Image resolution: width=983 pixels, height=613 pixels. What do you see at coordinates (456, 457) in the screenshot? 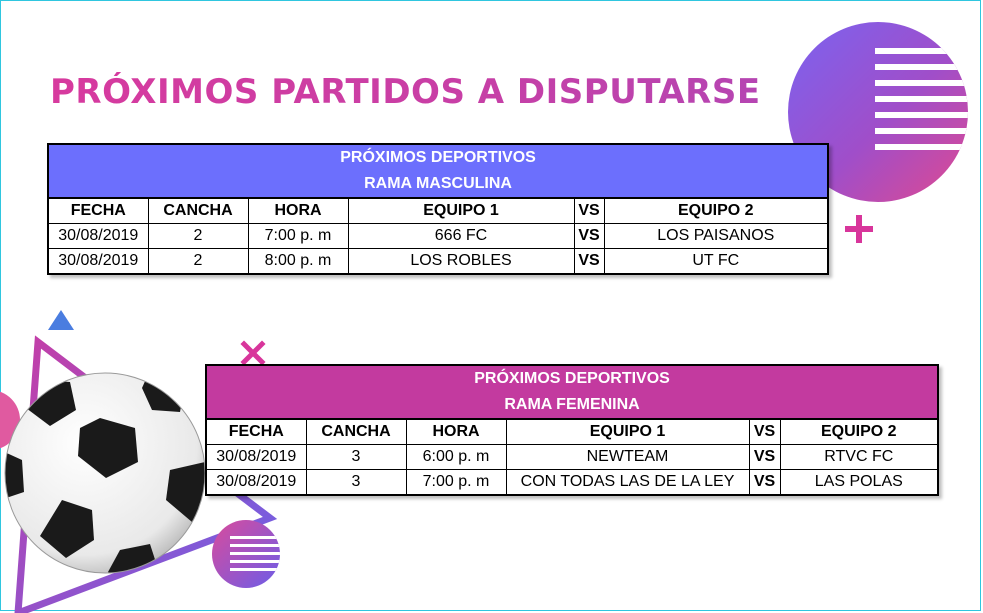
I see `cell-hora: 6:00 p. m` at bounding box center [456, 457].